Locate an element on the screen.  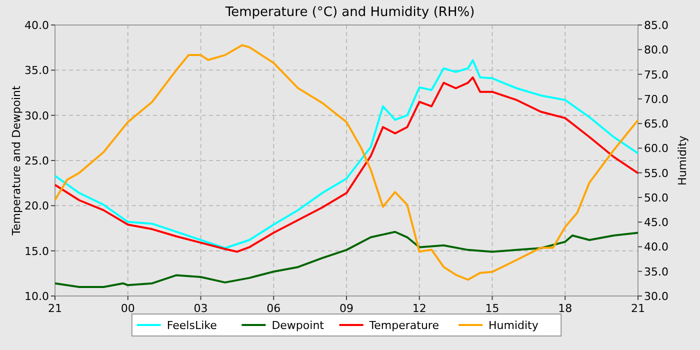
legend-label: FeelsLike is located at coordinates (192, 325).